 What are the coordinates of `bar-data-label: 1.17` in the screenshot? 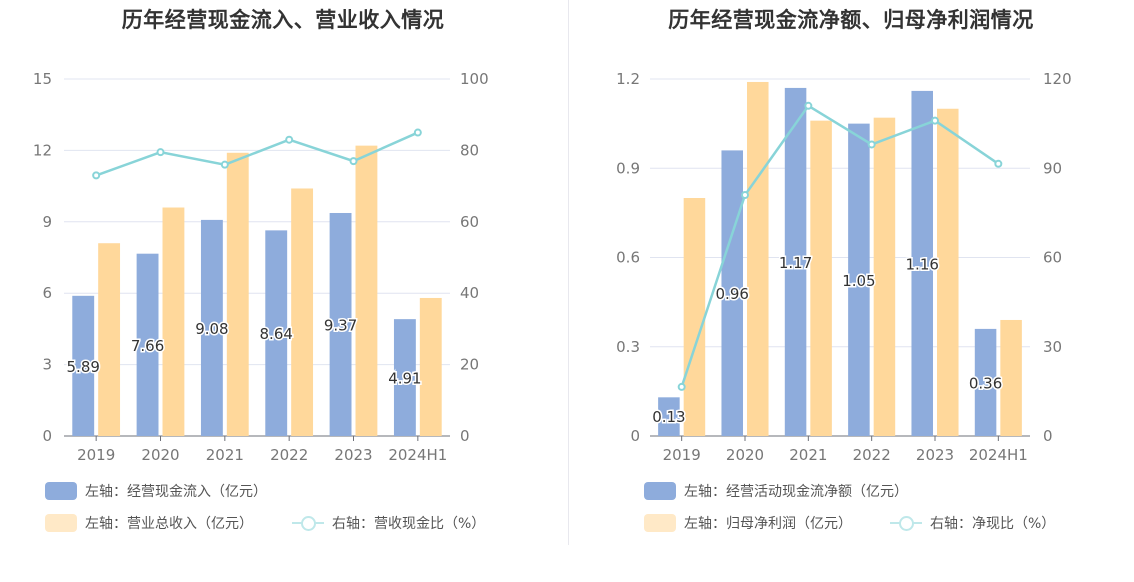 It's located at (795, 263).